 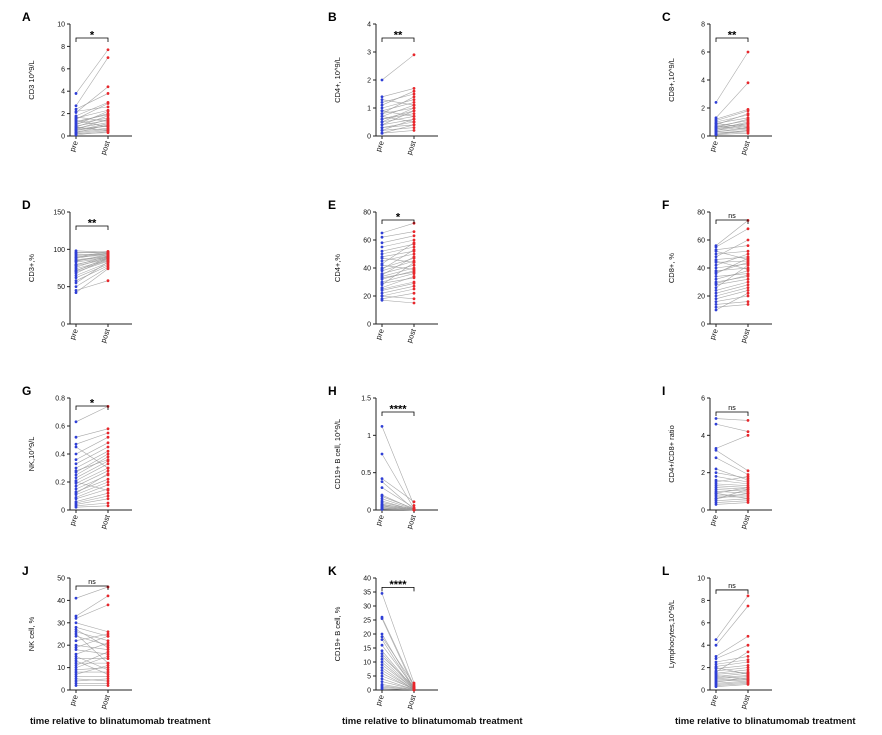 What do you see at coordinates (748, 645) in the screenshot?
I see `point-post-l` at bounding box center [748, 645].